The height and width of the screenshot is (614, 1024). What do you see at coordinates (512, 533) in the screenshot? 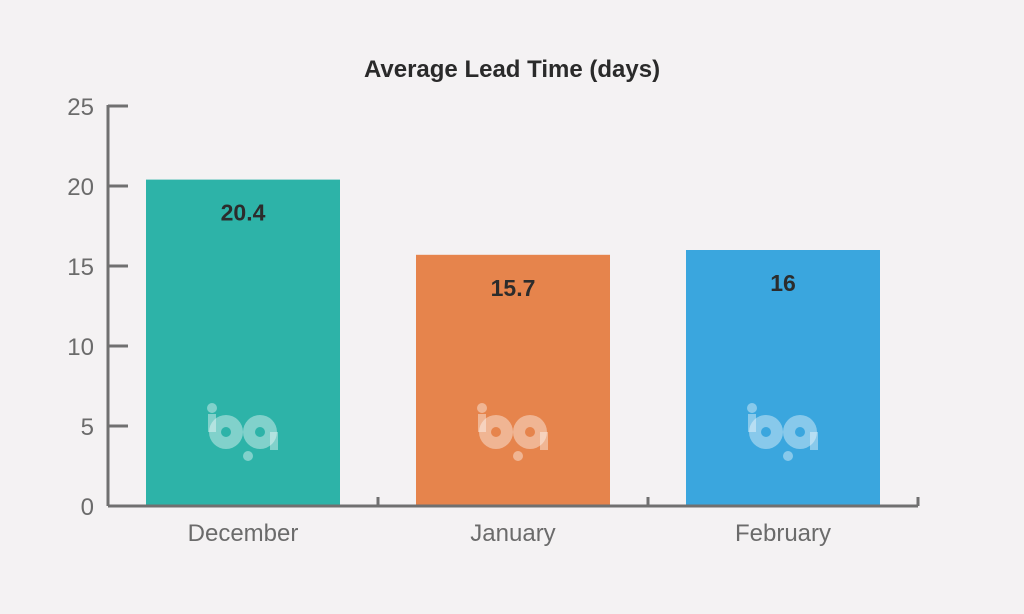
I see `x-tick-label-january: January` at bounding box center [512, 533].